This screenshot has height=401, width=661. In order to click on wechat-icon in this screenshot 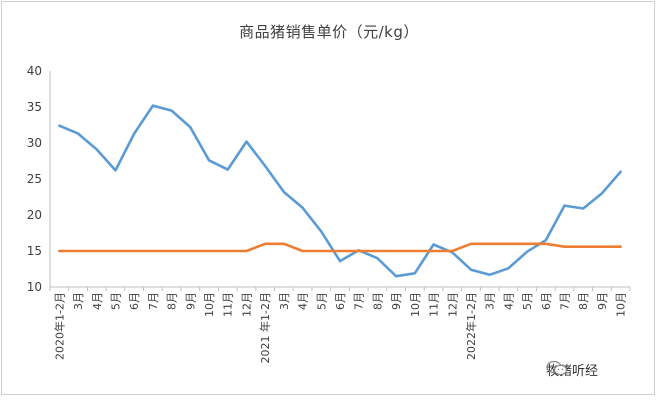, I will do `click(557, 368)`.